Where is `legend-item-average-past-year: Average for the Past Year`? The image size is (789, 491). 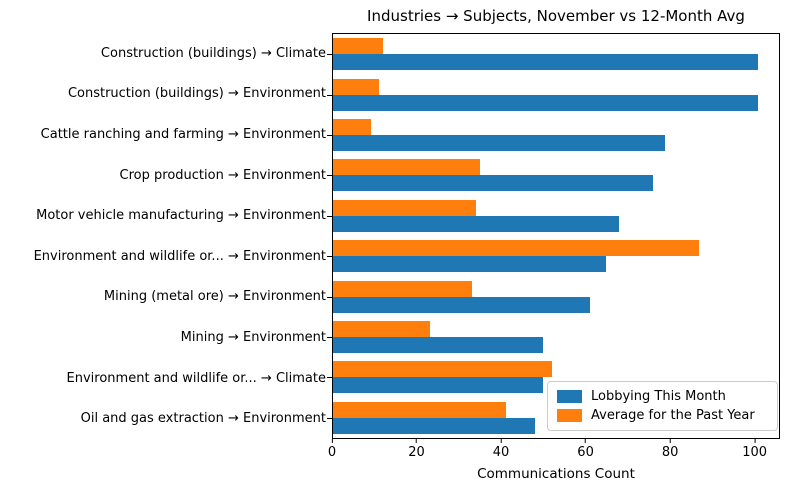 legend-item-average-past-year: Average for the Past Year is located at coordinates (662, 415).